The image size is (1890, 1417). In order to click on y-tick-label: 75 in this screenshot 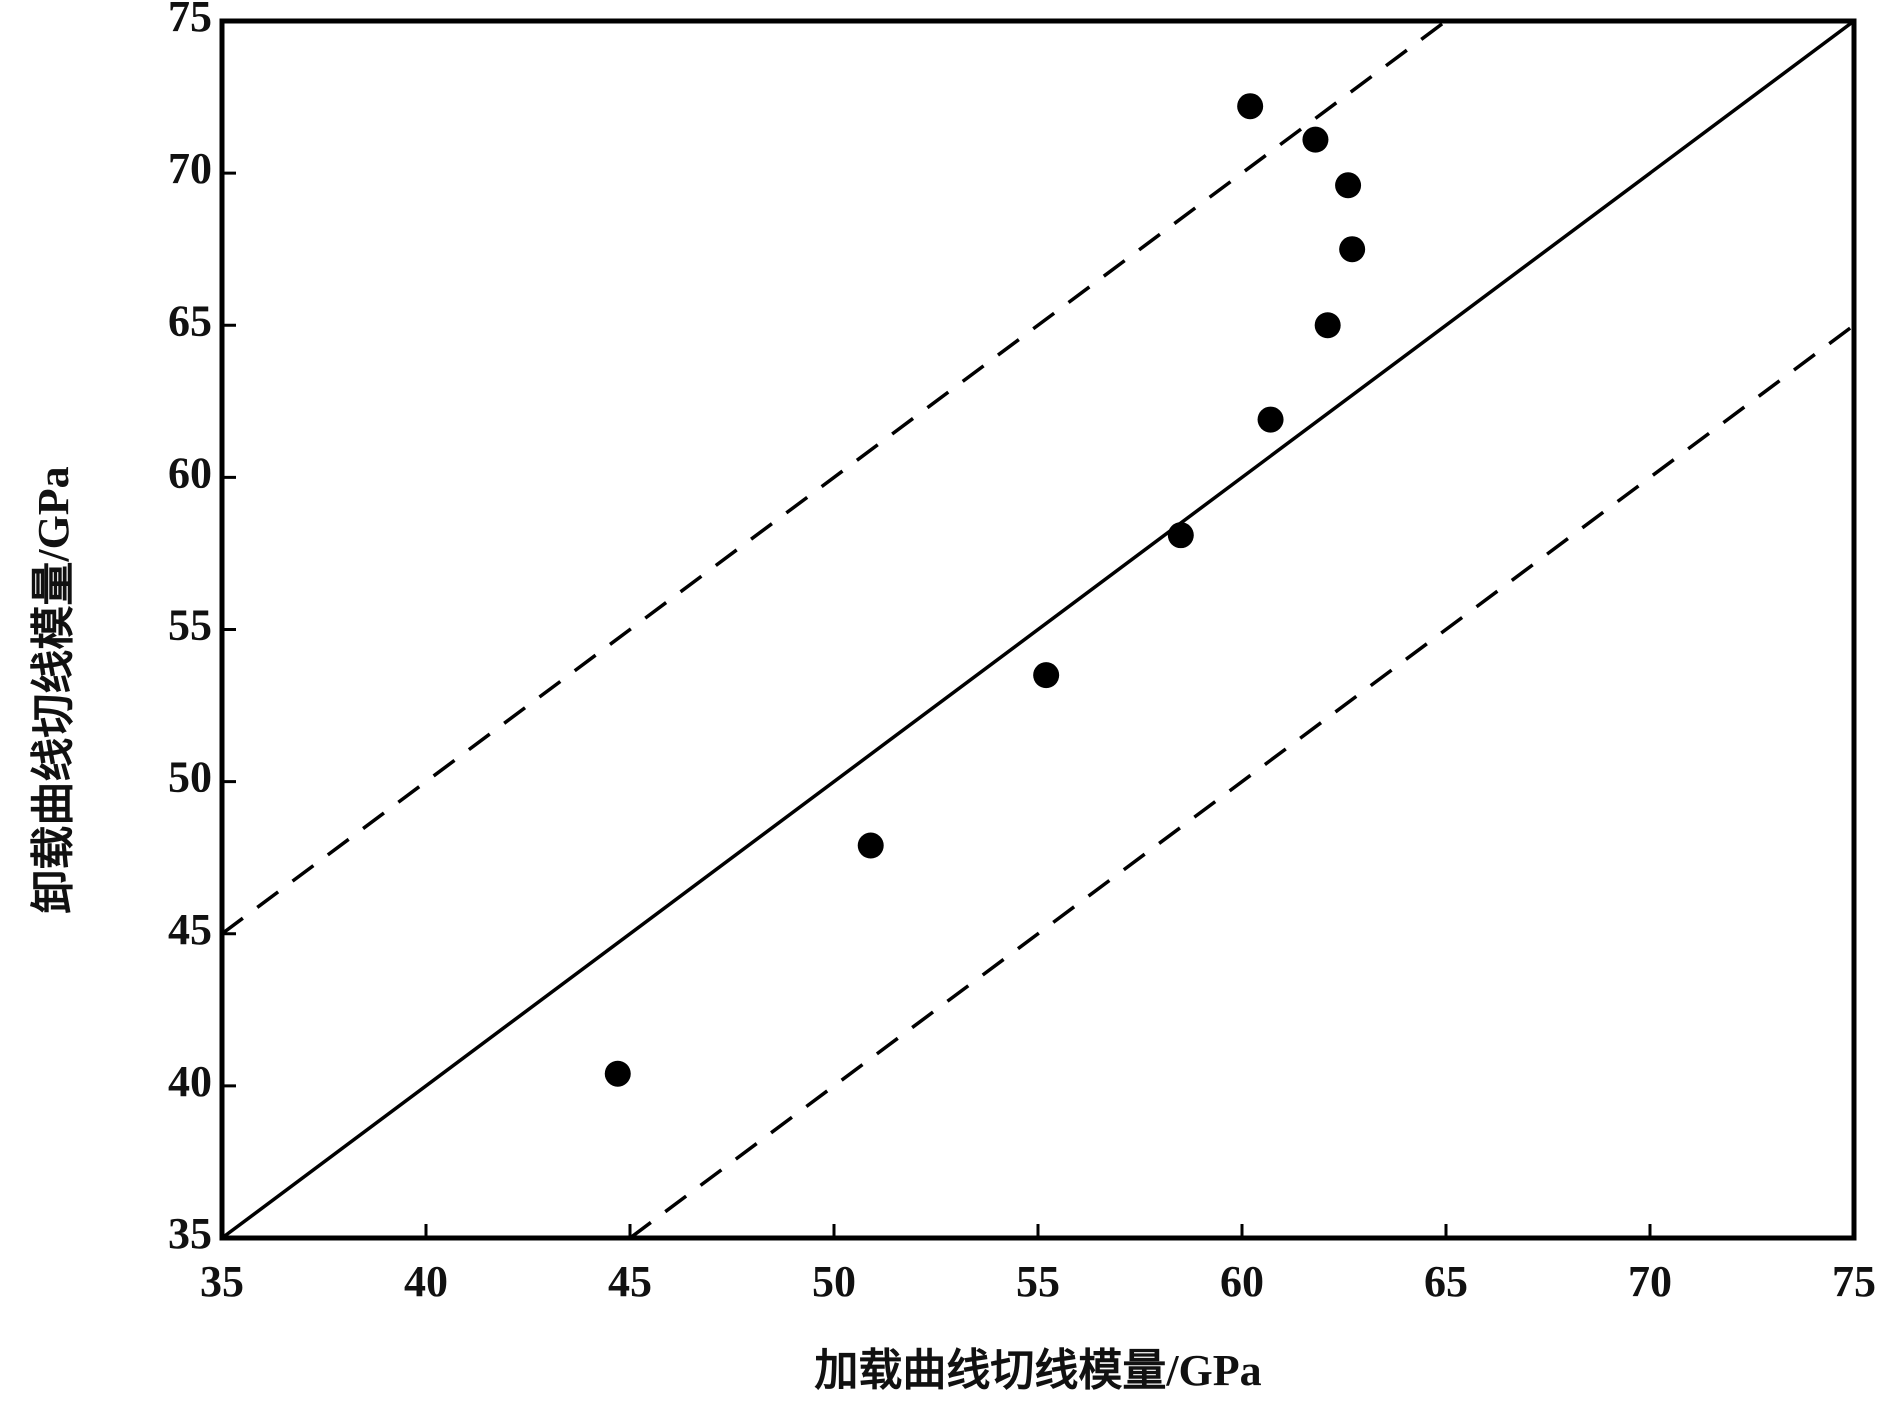, I will do `click(190, 20)`.